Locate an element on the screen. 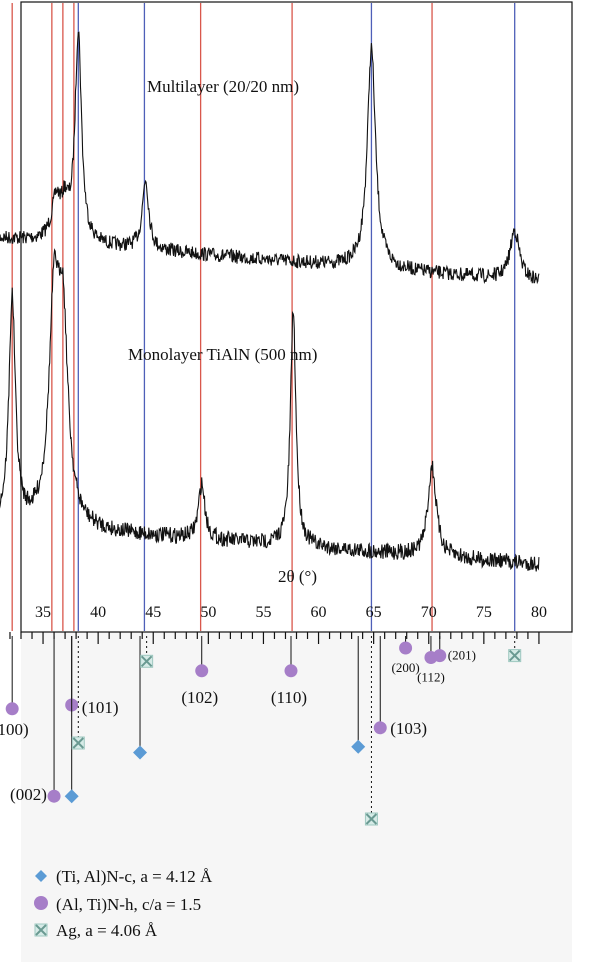 The width and height of the screenshot is (600, 966). x-axis-ticks: 35 40 45 50 55 60 65 70 75 80 is located at coordinates (278, 624).